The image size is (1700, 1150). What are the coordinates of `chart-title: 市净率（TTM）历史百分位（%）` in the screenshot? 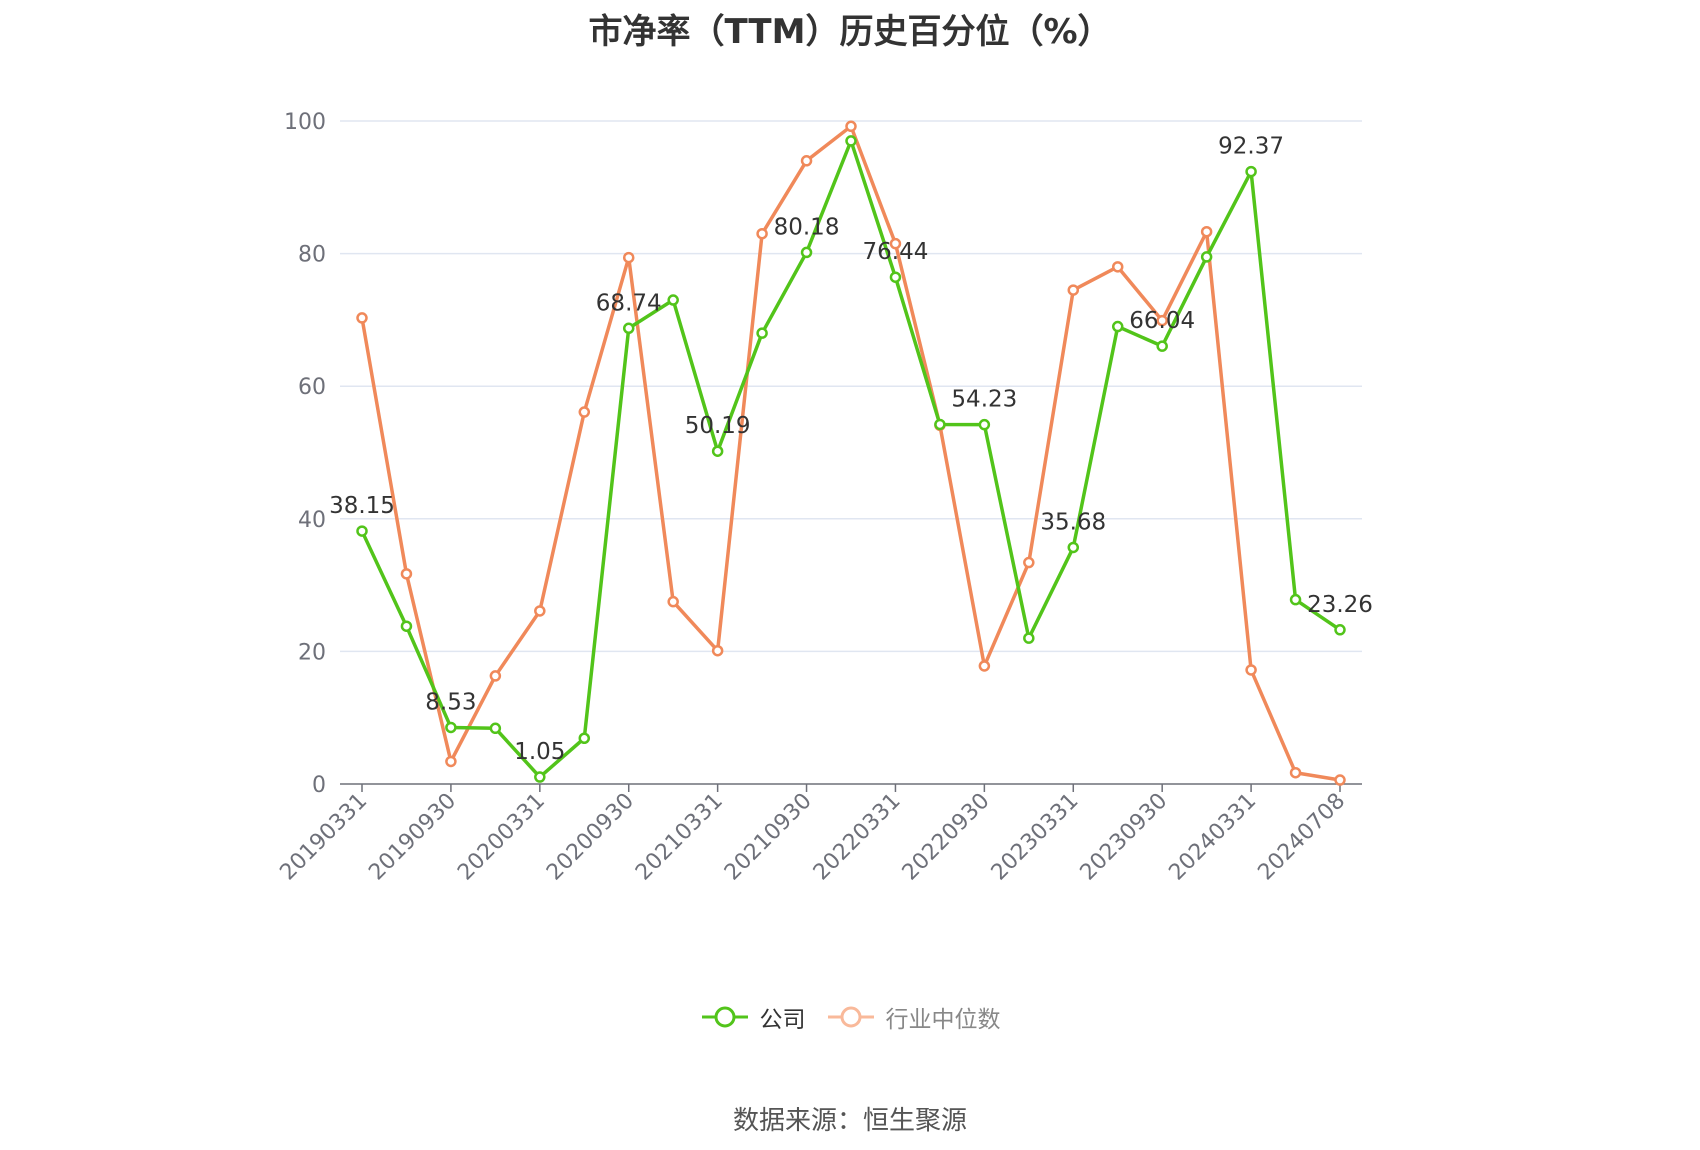 It's located at (850, 32).